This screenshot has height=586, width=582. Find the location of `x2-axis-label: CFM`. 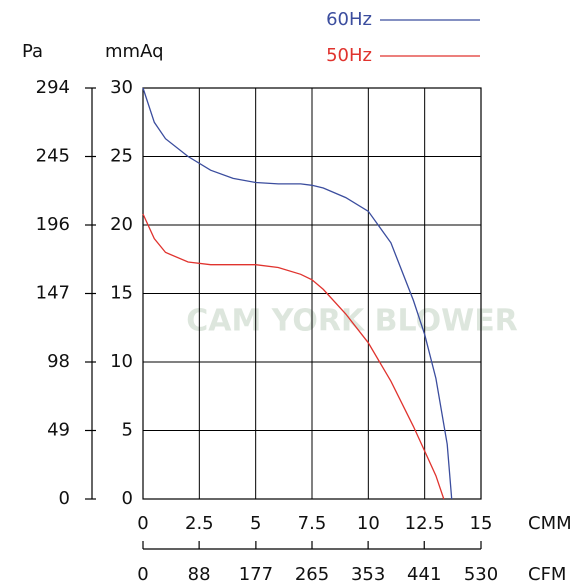

x2-axis-label: CFM is located at coordinates (547, 574).